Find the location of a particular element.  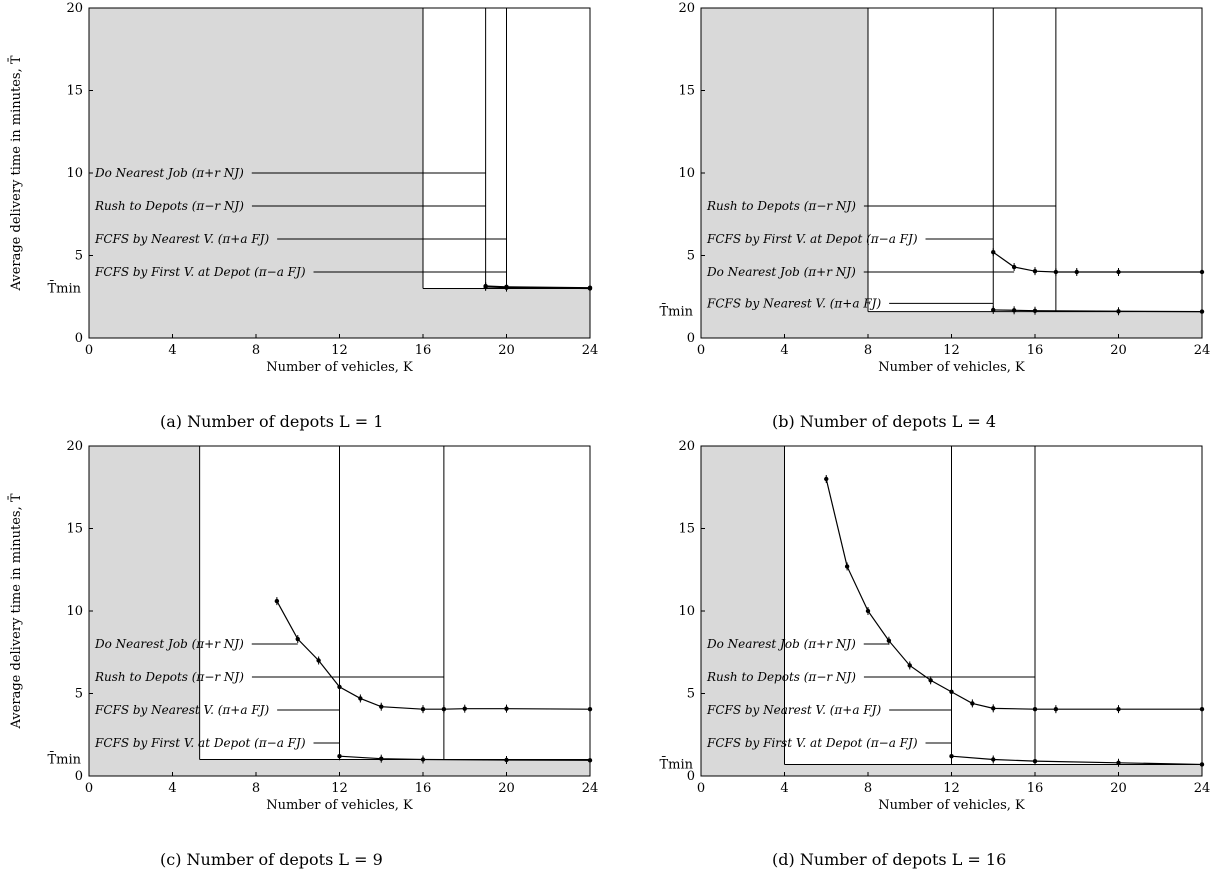

chart-caption-d: (d) Number of depots L = 16 is located at coordinates (889, 859).